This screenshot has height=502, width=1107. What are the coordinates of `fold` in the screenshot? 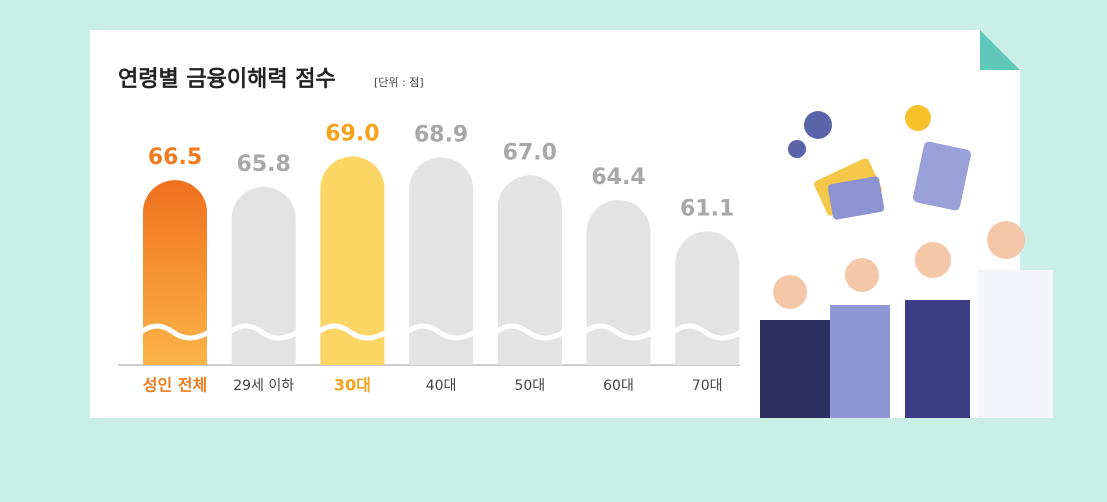 It's located at (1000, 50).